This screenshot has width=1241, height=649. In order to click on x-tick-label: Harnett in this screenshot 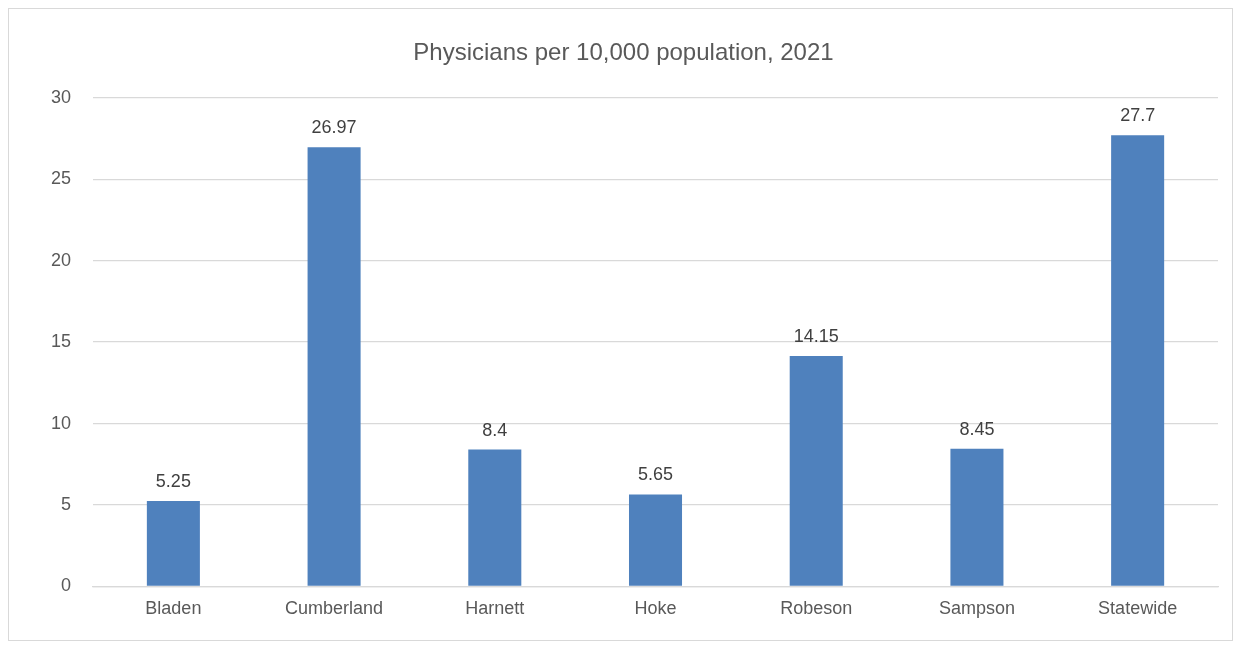, I will do `click(495, 608)`.